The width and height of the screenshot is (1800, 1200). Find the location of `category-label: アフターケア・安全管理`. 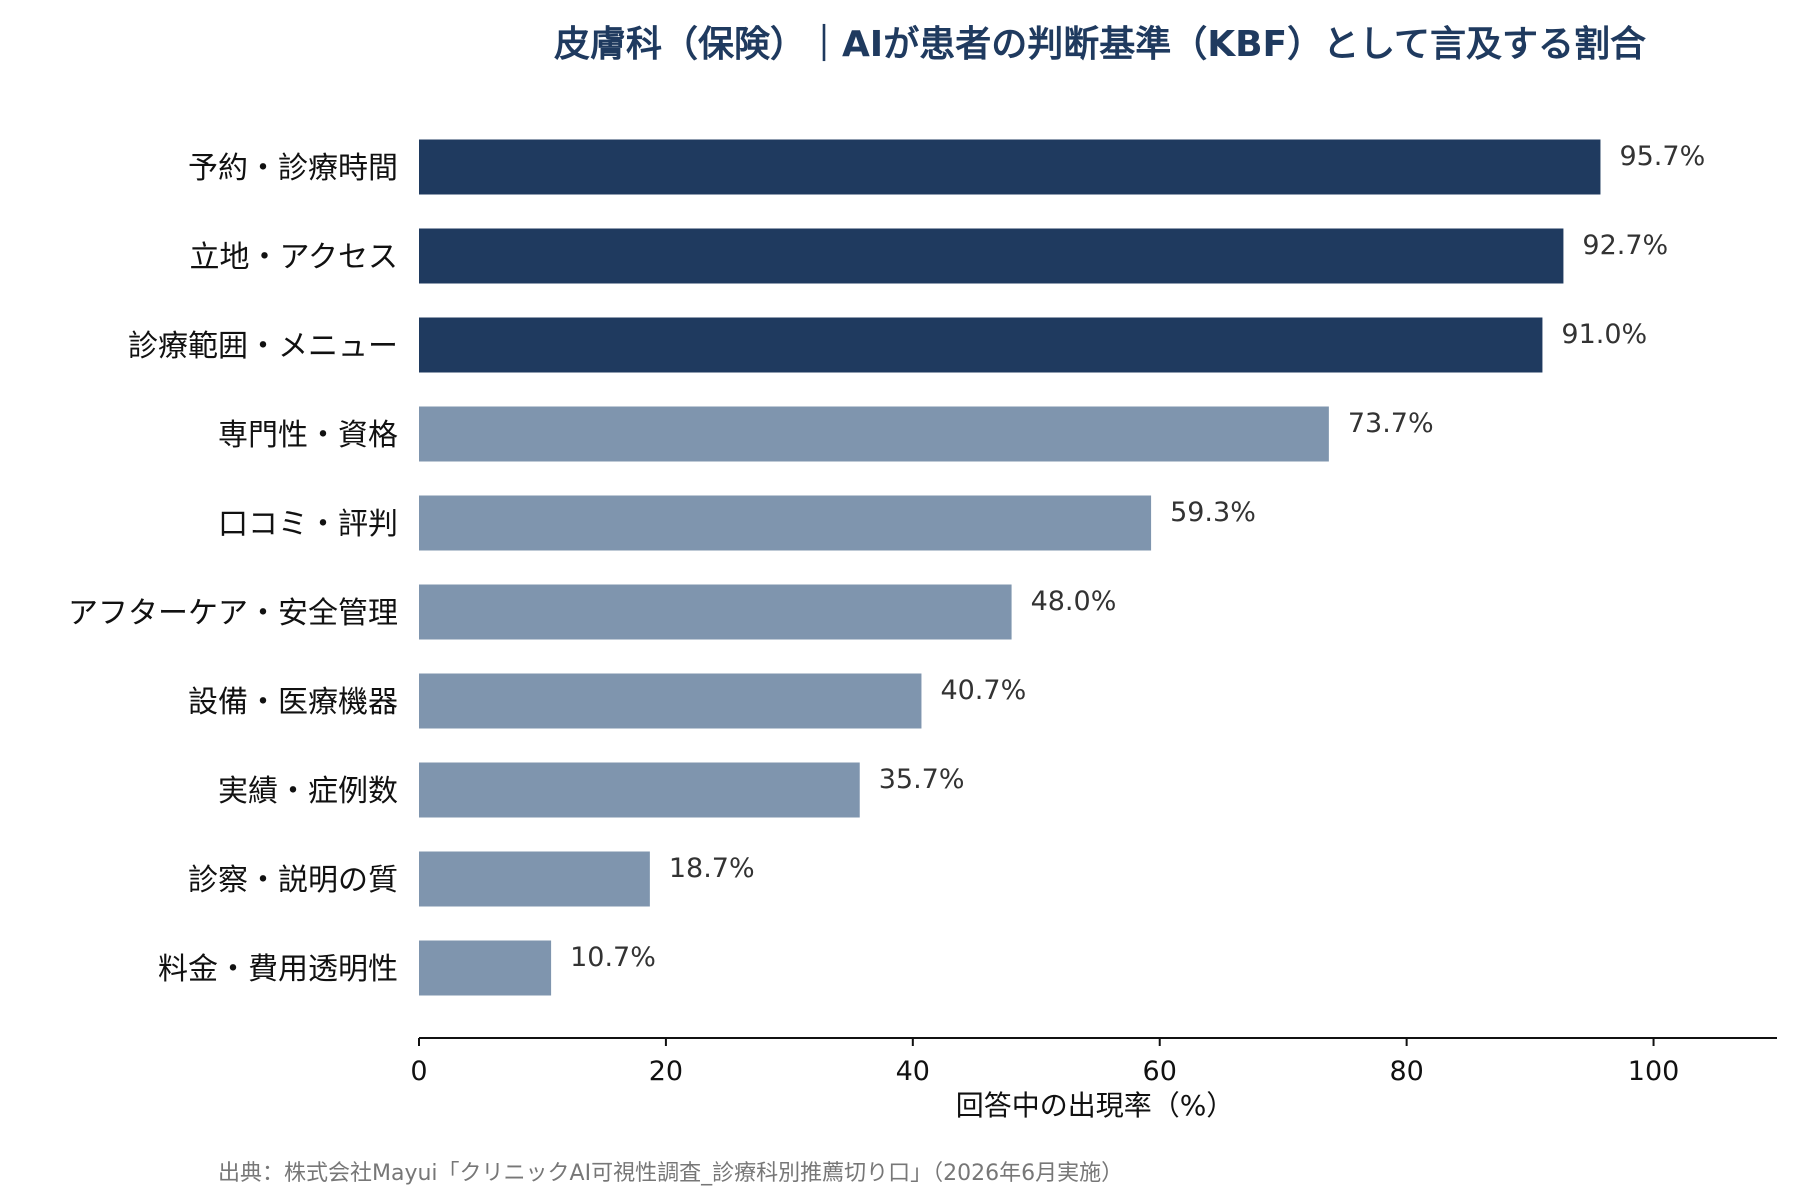

category-label: アフターケア・安全管理 is located at coordinates (233, 613).